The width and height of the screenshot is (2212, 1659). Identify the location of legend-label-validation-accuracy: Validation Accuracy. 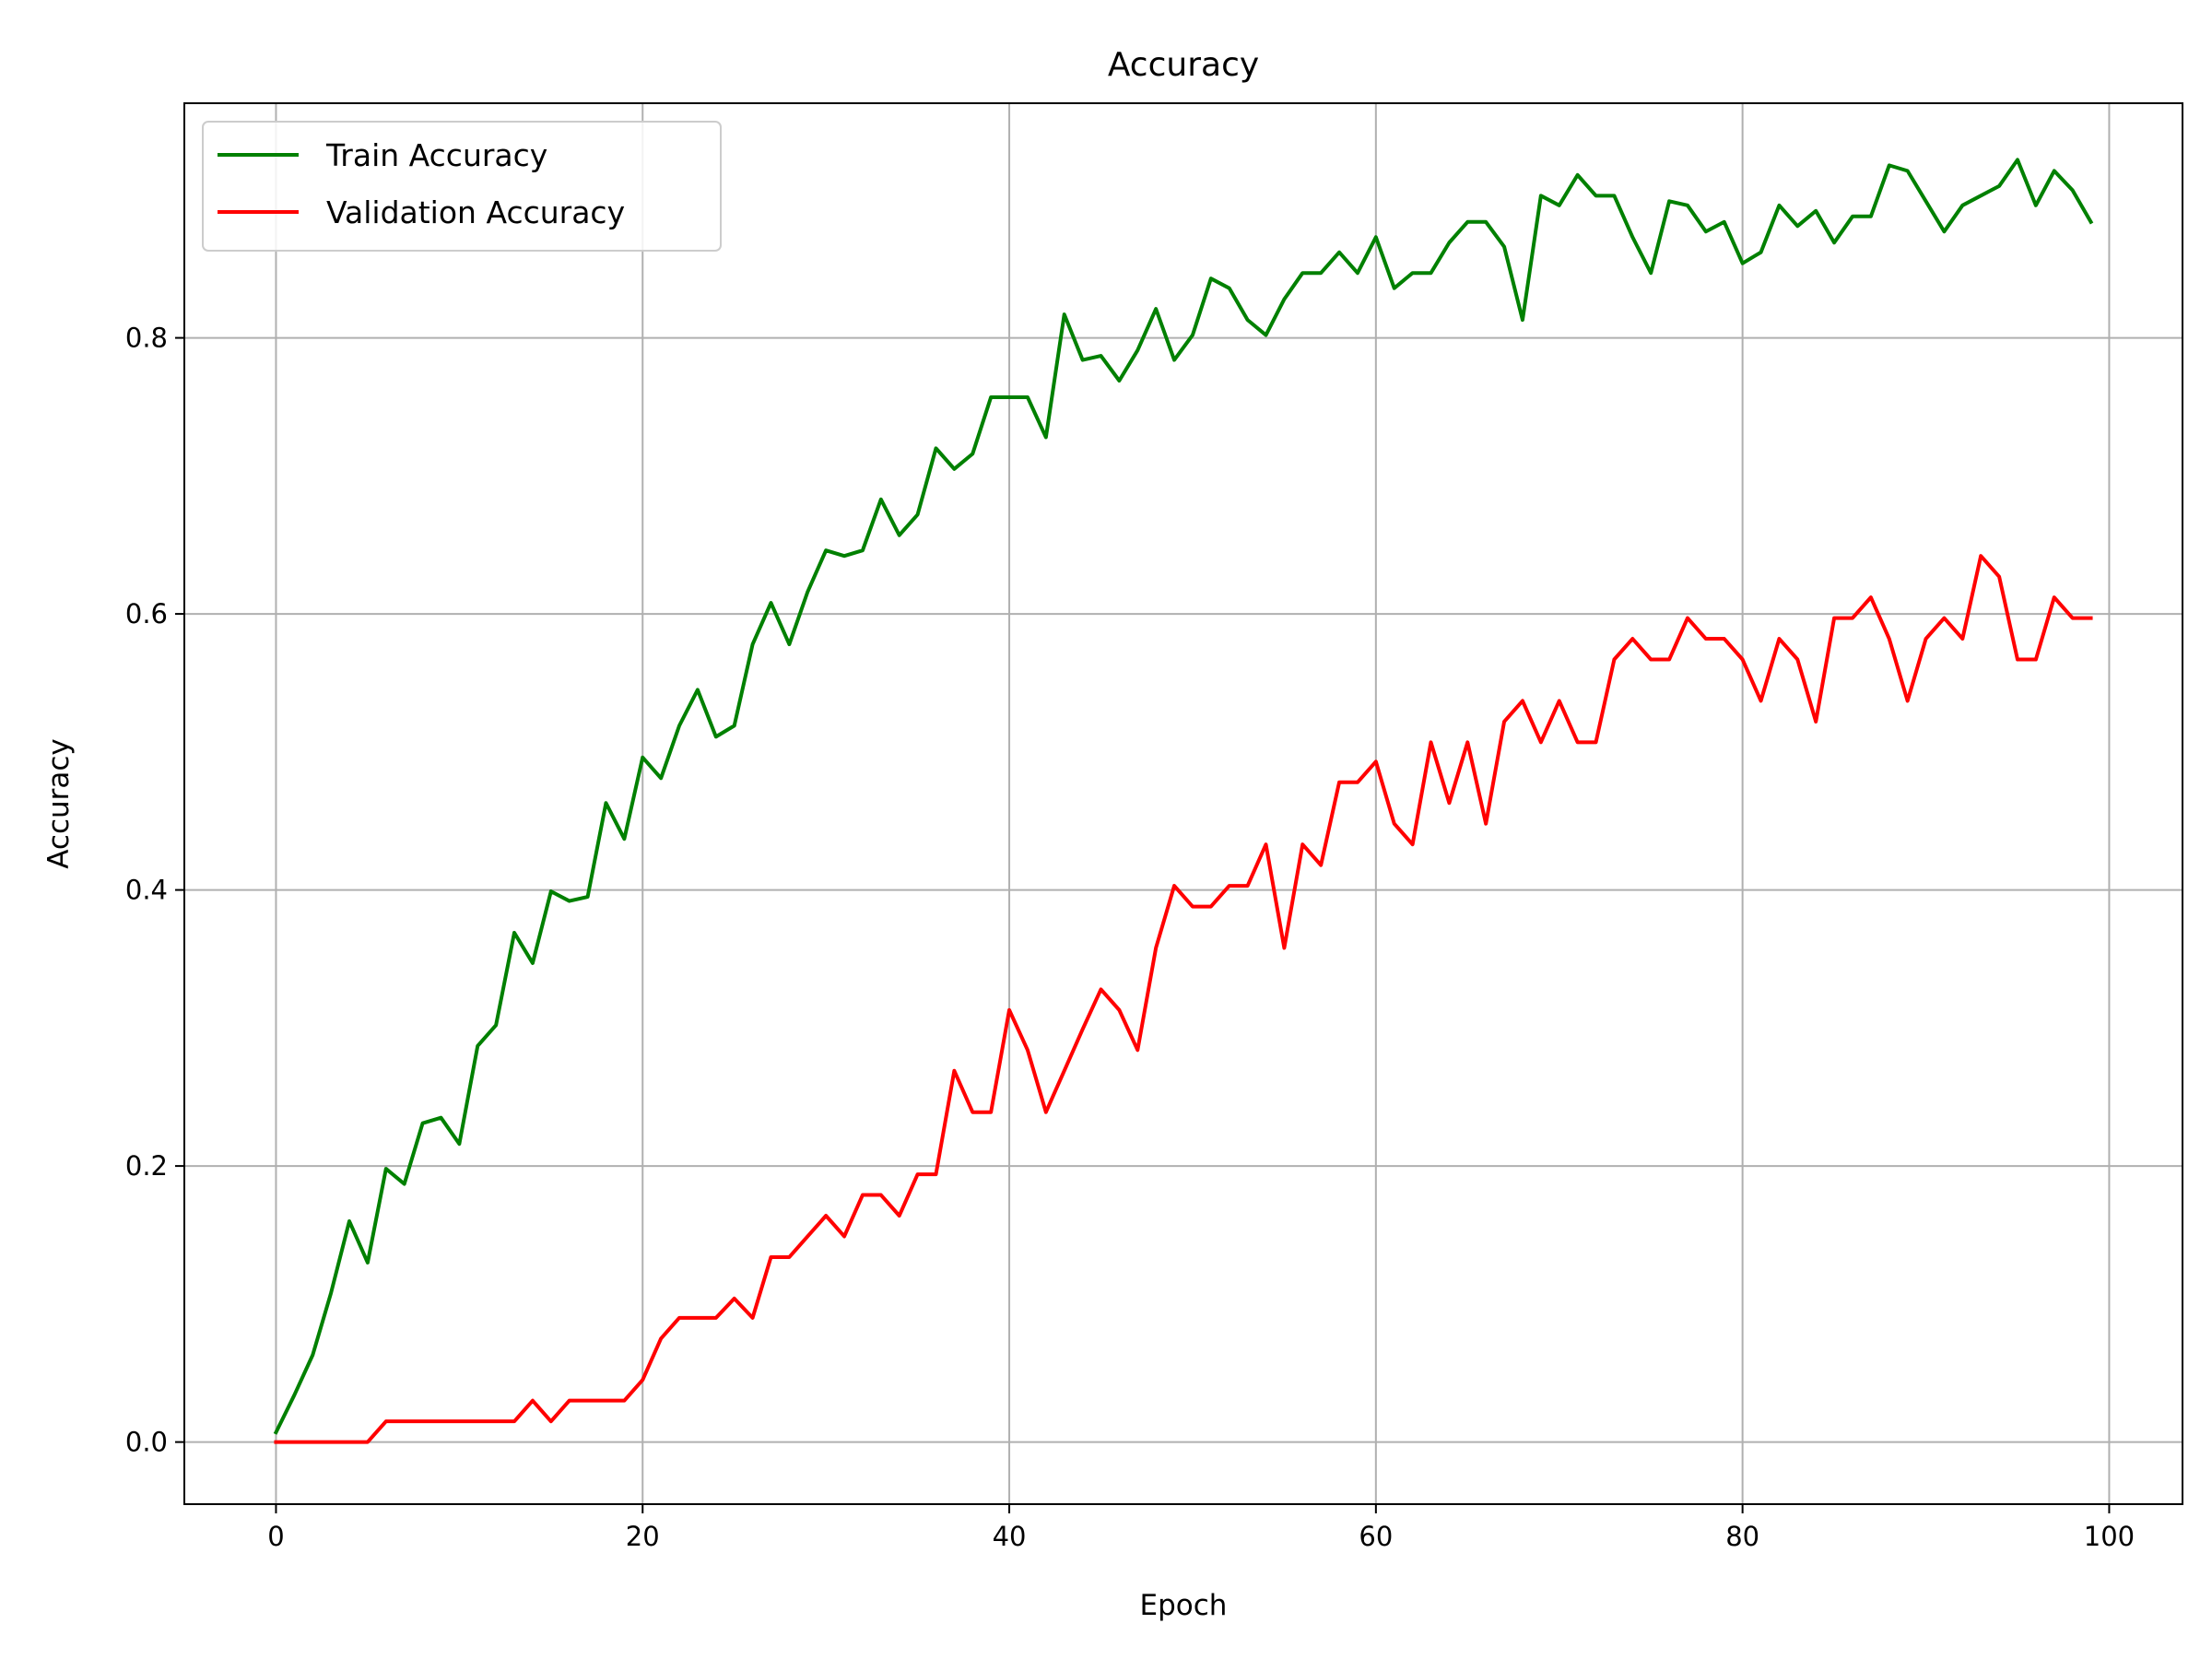
(475, 212).